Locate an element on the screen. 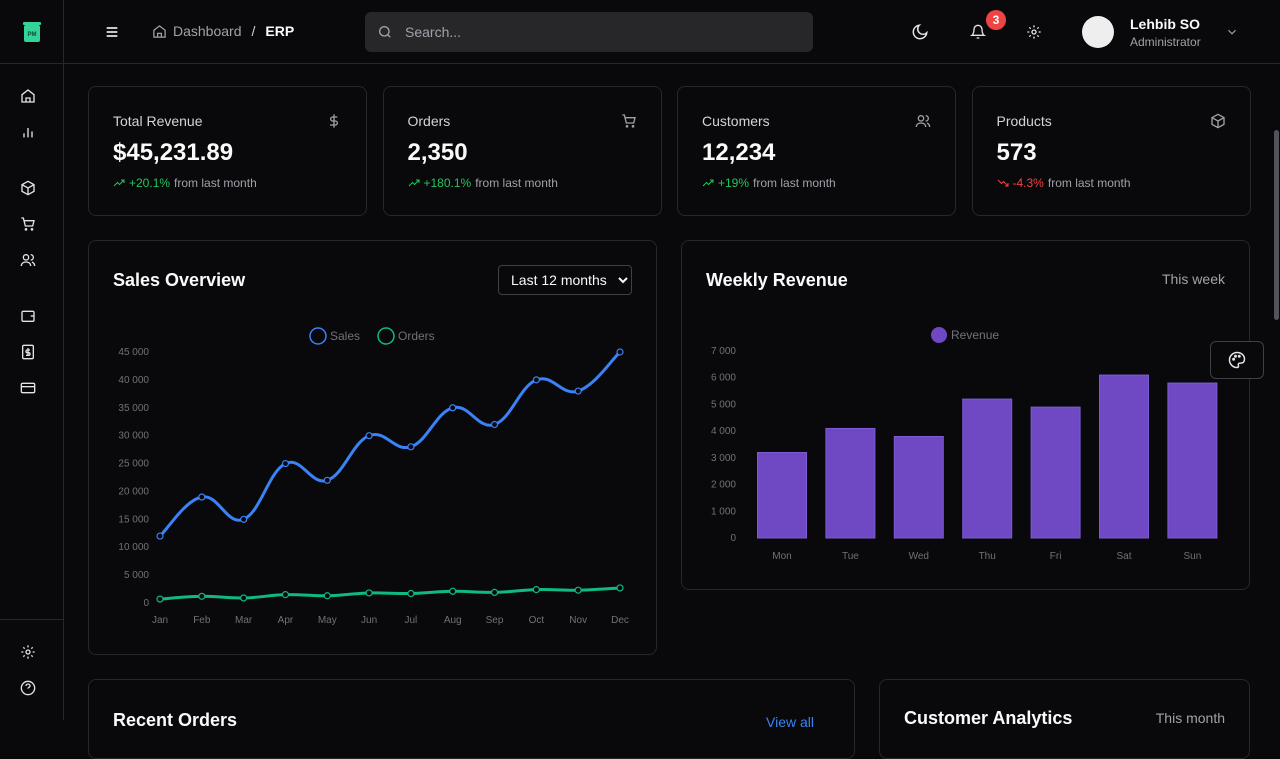  recent-orders-card: Recent Orders View all is located at coordinates (471, 719).